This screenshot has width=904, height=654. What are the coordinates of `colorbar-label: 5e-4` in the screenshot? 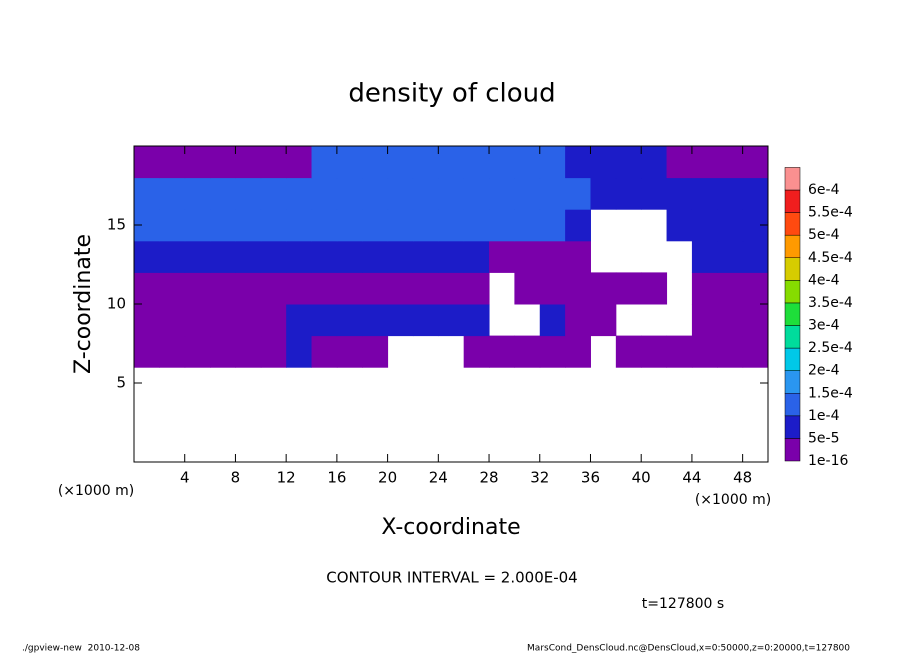 It's located at (824, 235).